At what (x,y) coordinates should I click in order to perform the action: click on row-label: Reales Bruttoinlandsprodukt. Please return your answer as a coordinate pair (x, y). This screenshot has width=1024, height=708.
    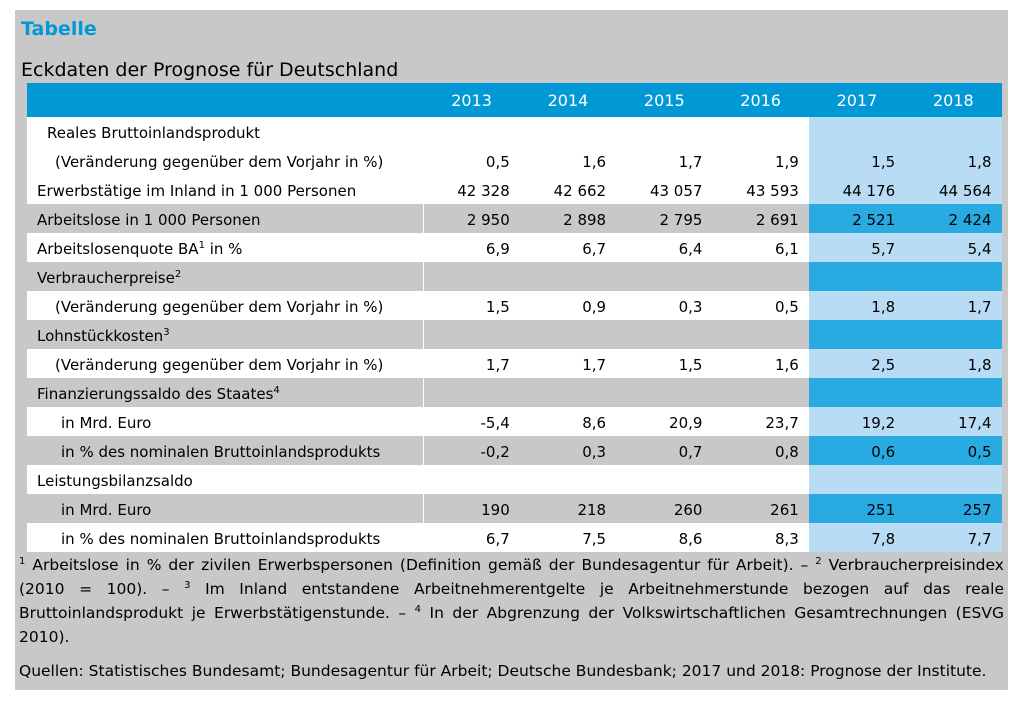
    Looking at the image, I should click on (225, 131).